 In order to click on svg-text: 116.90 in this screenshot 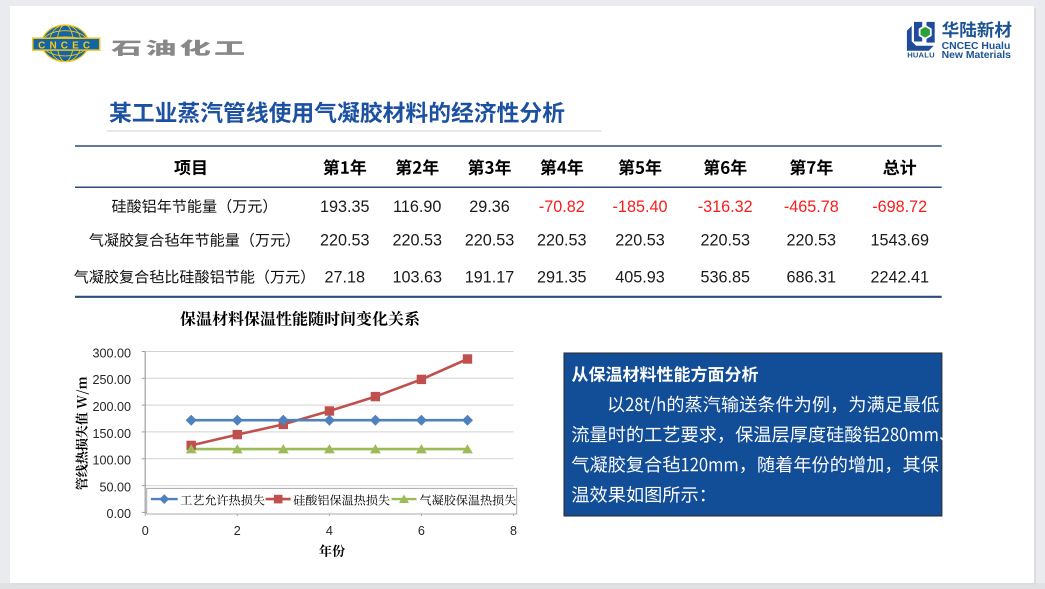, I will do `click(417, 207)`.